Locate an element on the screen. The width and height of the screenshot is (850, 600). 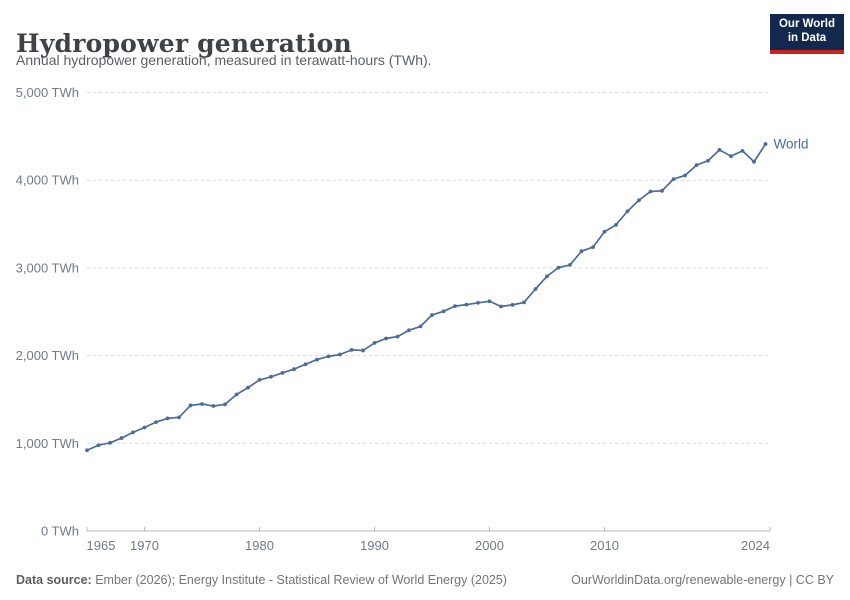
page-title: Hydropower generation is located at coordinates (184, 43).